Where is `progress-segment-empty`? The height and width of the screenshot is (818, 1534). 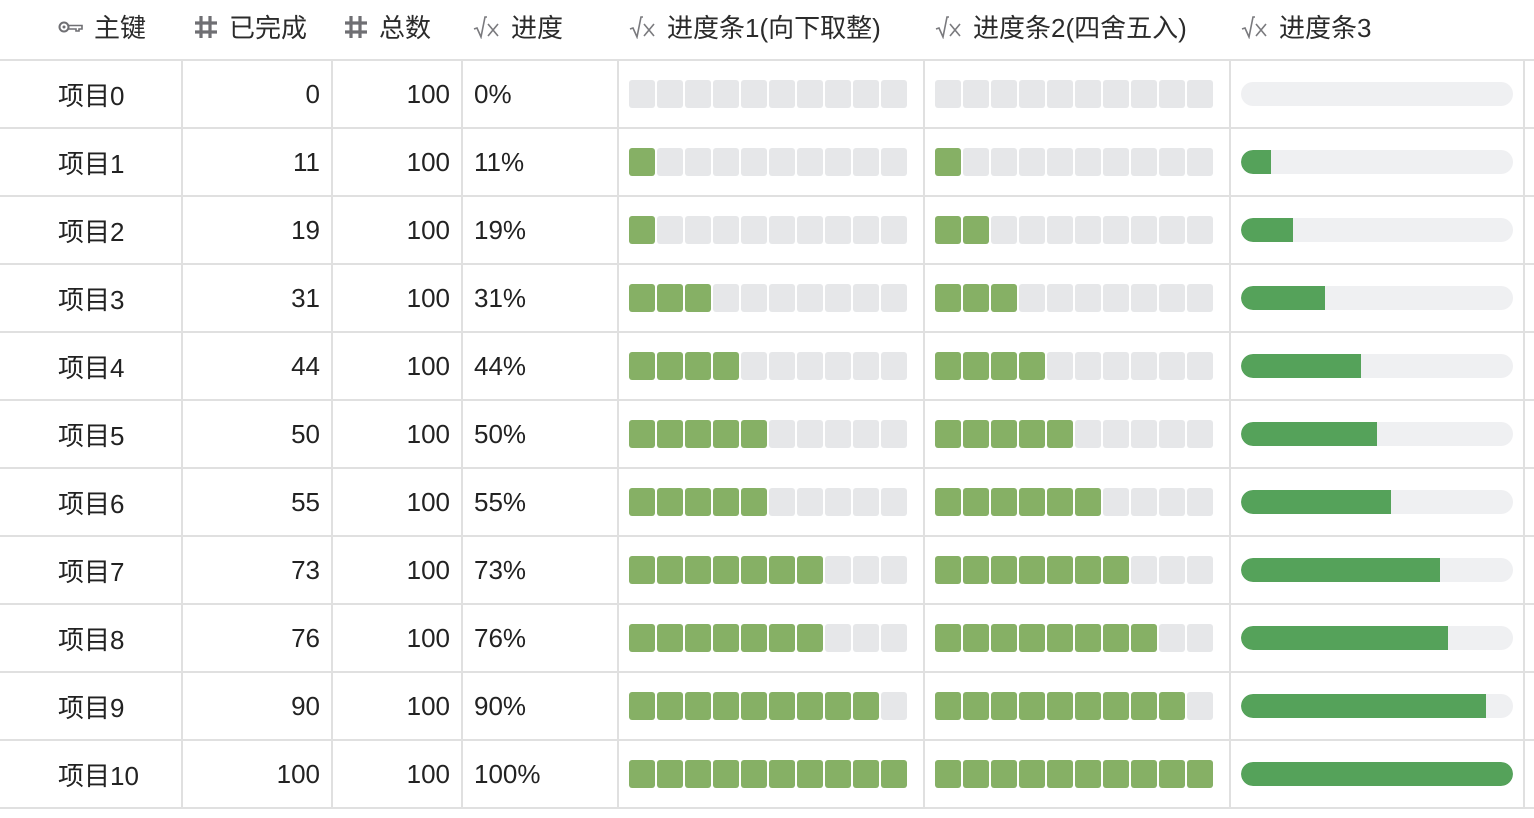 progress-segment-empty is located at coordinates (1144, 366).